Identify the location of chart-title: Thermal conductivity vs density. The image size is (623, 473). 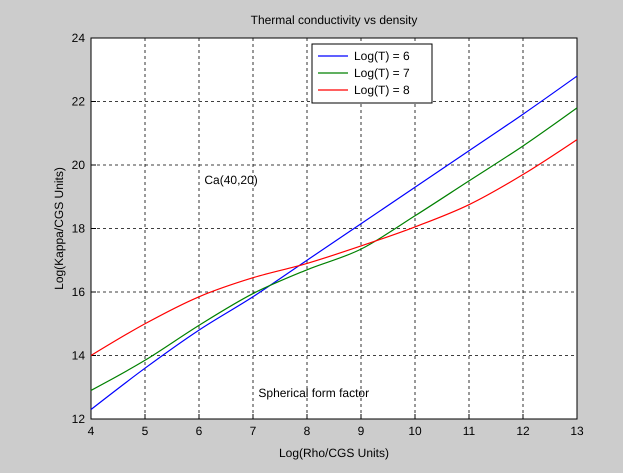
(334, 20).